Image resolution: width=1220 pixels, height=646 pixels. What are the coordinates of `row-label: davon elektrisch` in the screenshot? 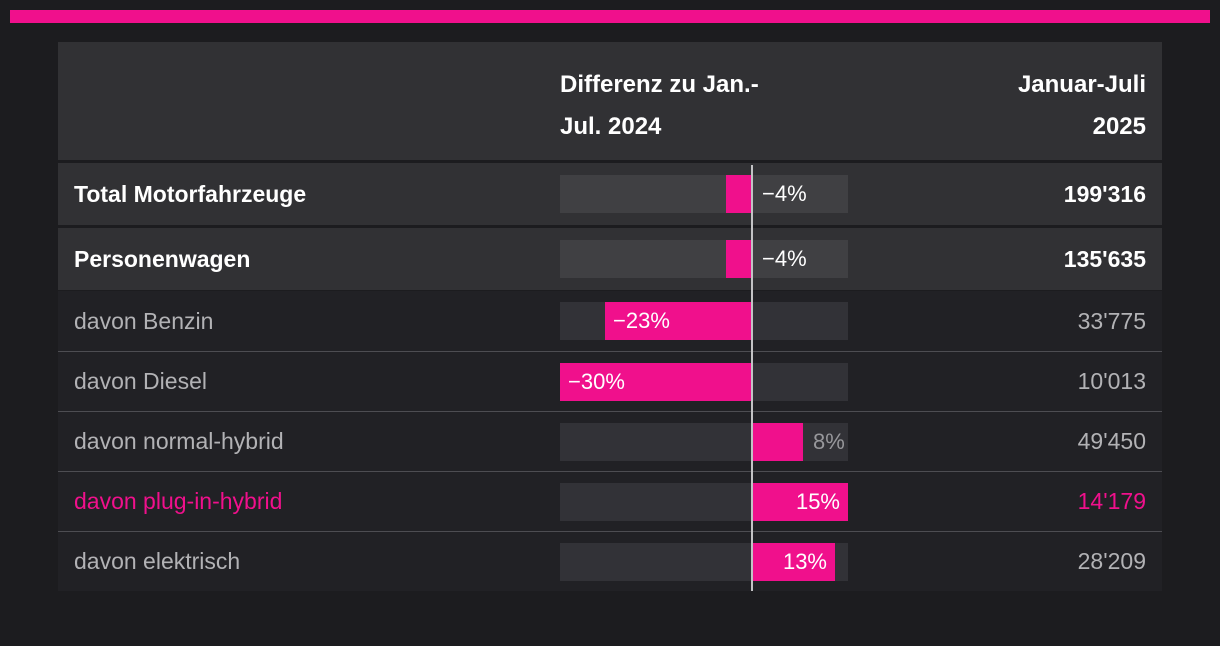 It's located at (157, 561).